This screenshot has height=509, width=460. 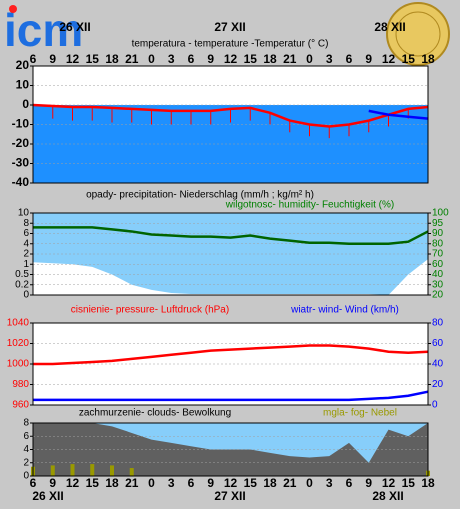 I want to click on y-tick-label: -30, so click(x=21, y=163).